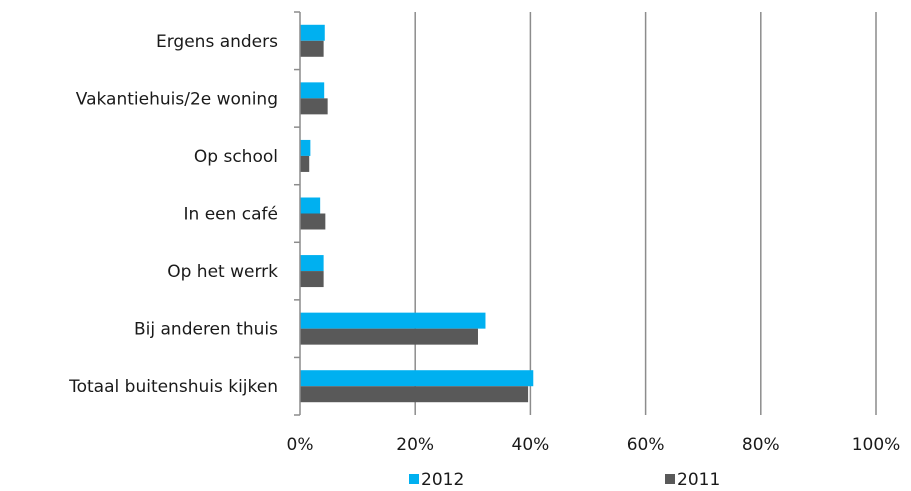 This screenshot has width=911, height=491. Describe the element at coordinates (415, 445) in the screenshot. I see `x-tick-label-20: 20%` at that location.